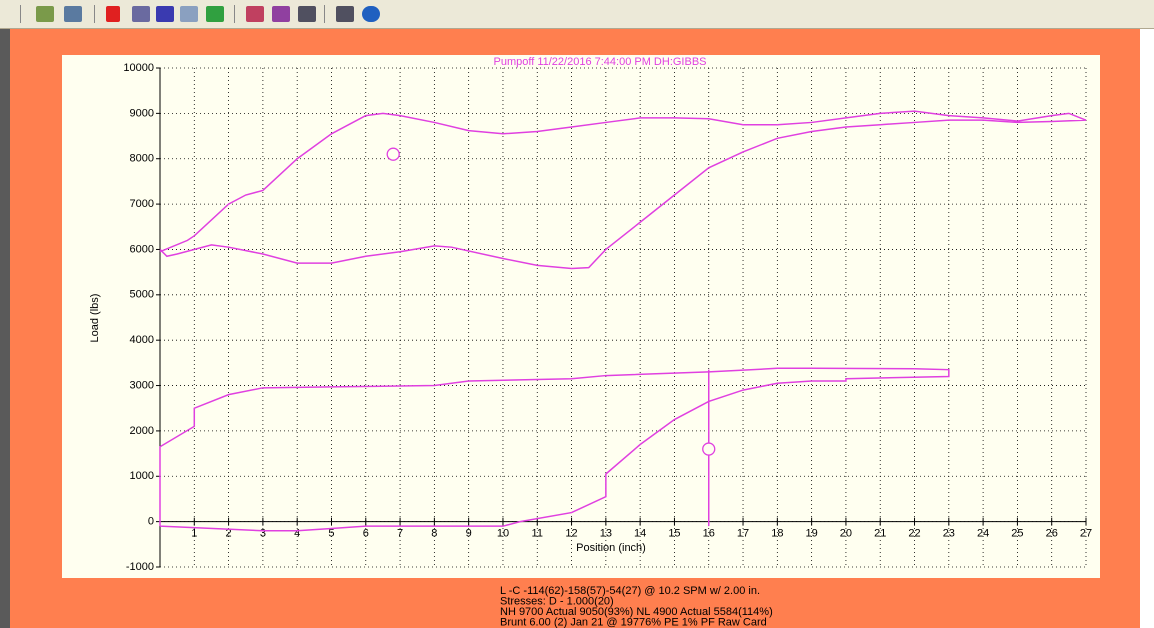  Describe the element at coordinates (537, 534) in the screenshot. I see `x-tick-label: 11` at that location.